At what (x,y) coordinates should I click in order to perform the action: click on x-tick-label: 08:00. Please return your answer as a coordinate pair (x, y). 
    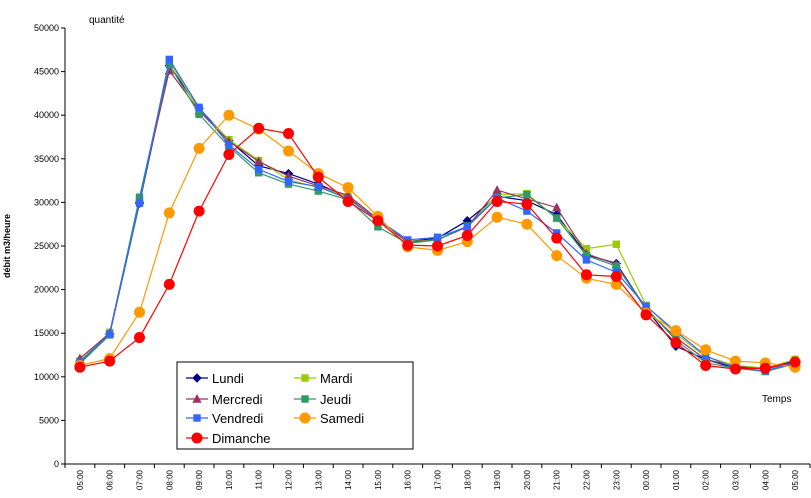
    Looking at the image, I should click on (169, 479).